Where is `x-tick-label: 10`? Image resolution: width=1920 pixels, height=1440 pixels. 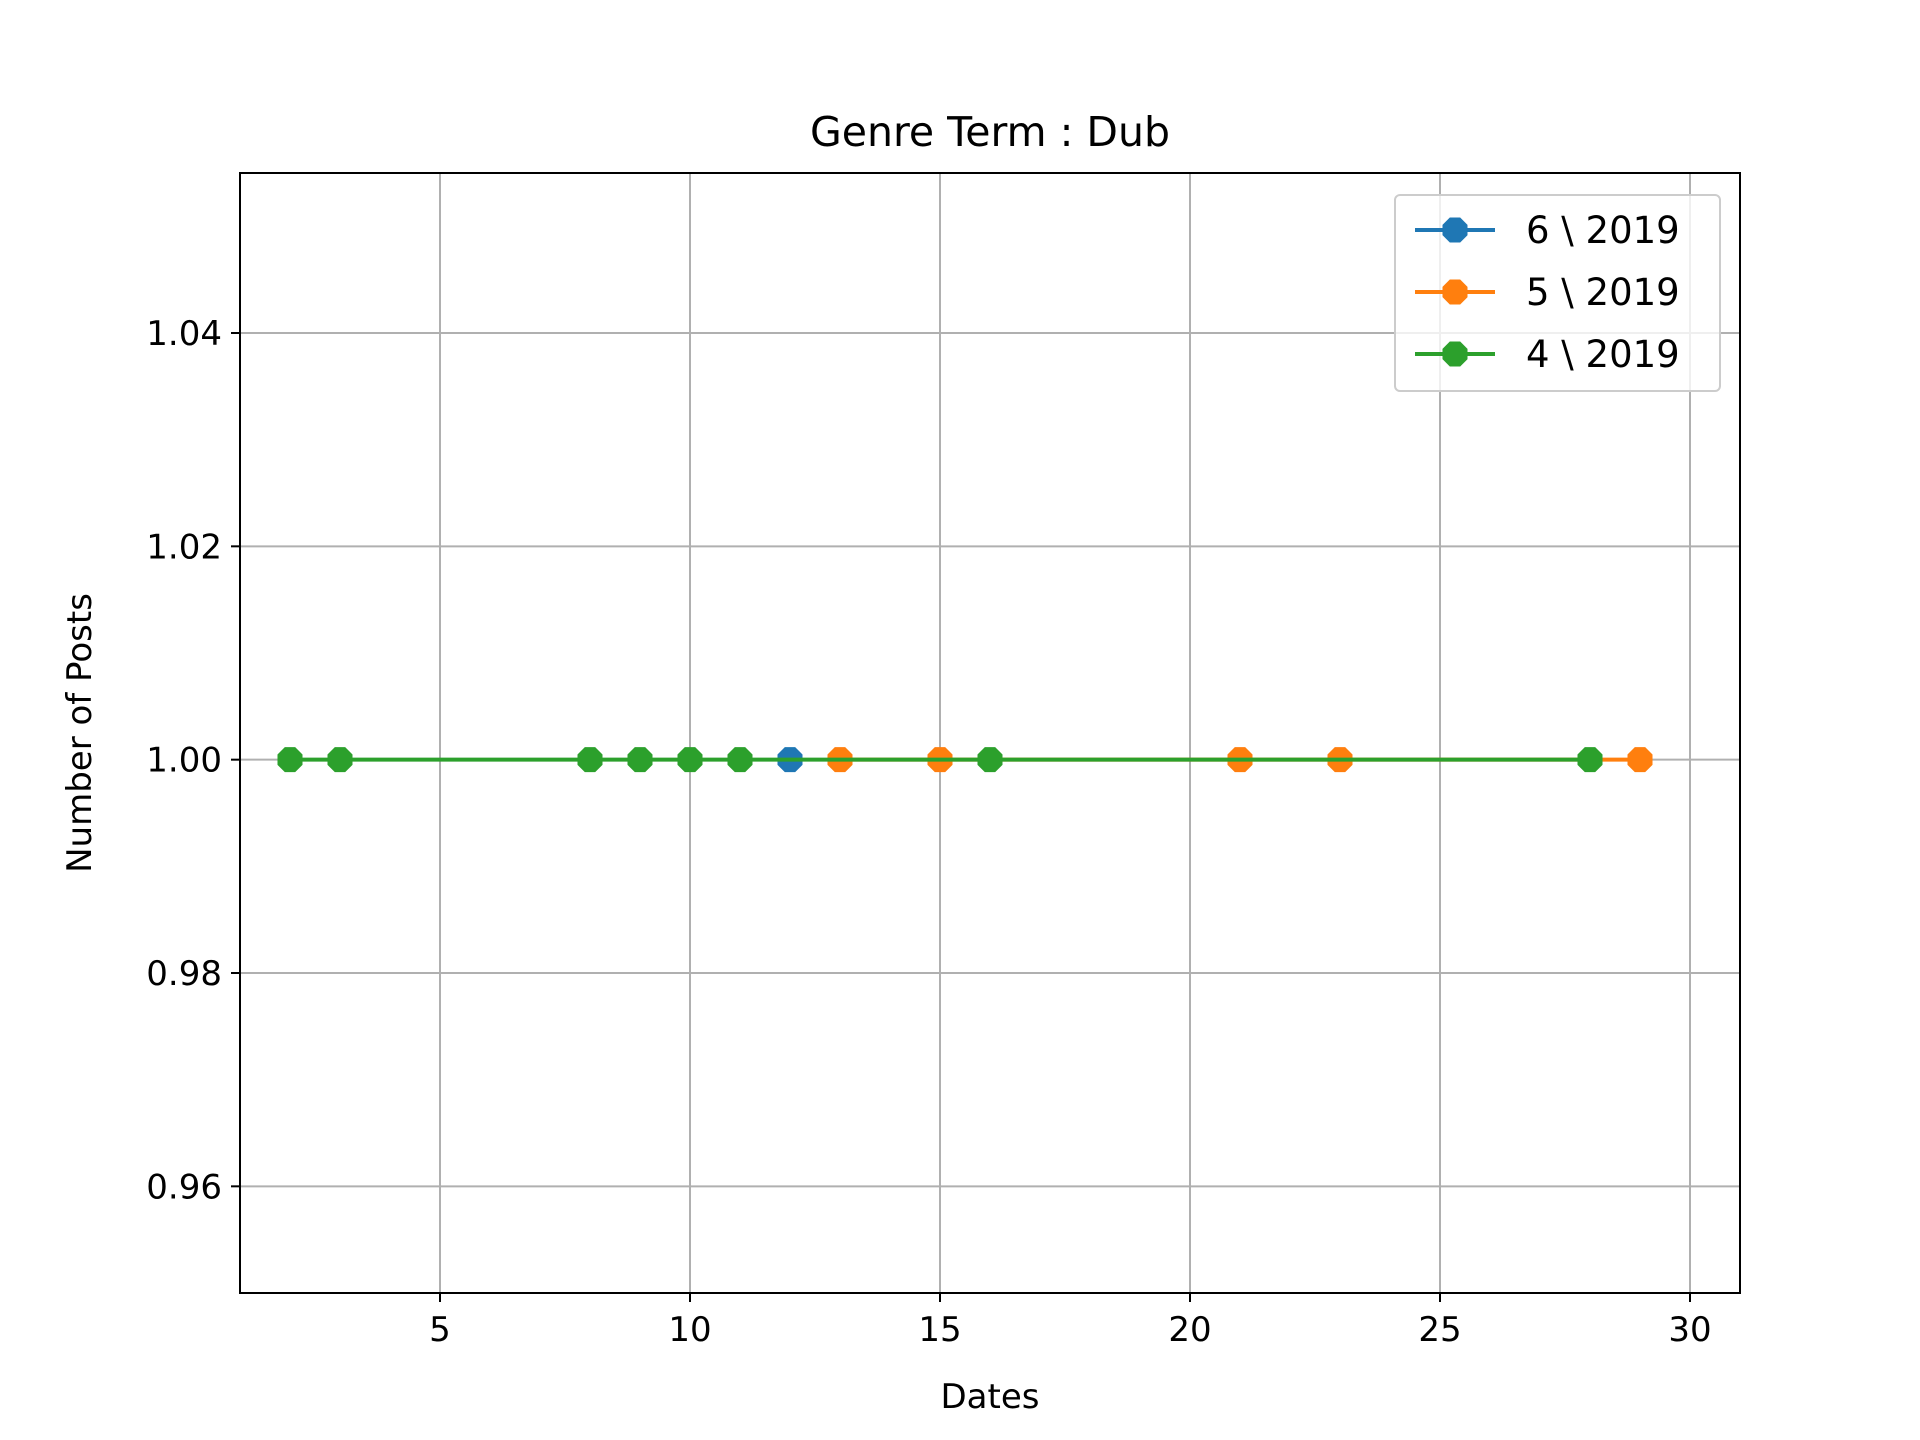 x-tick-label: 10 is located at coordinates (689, 1330).